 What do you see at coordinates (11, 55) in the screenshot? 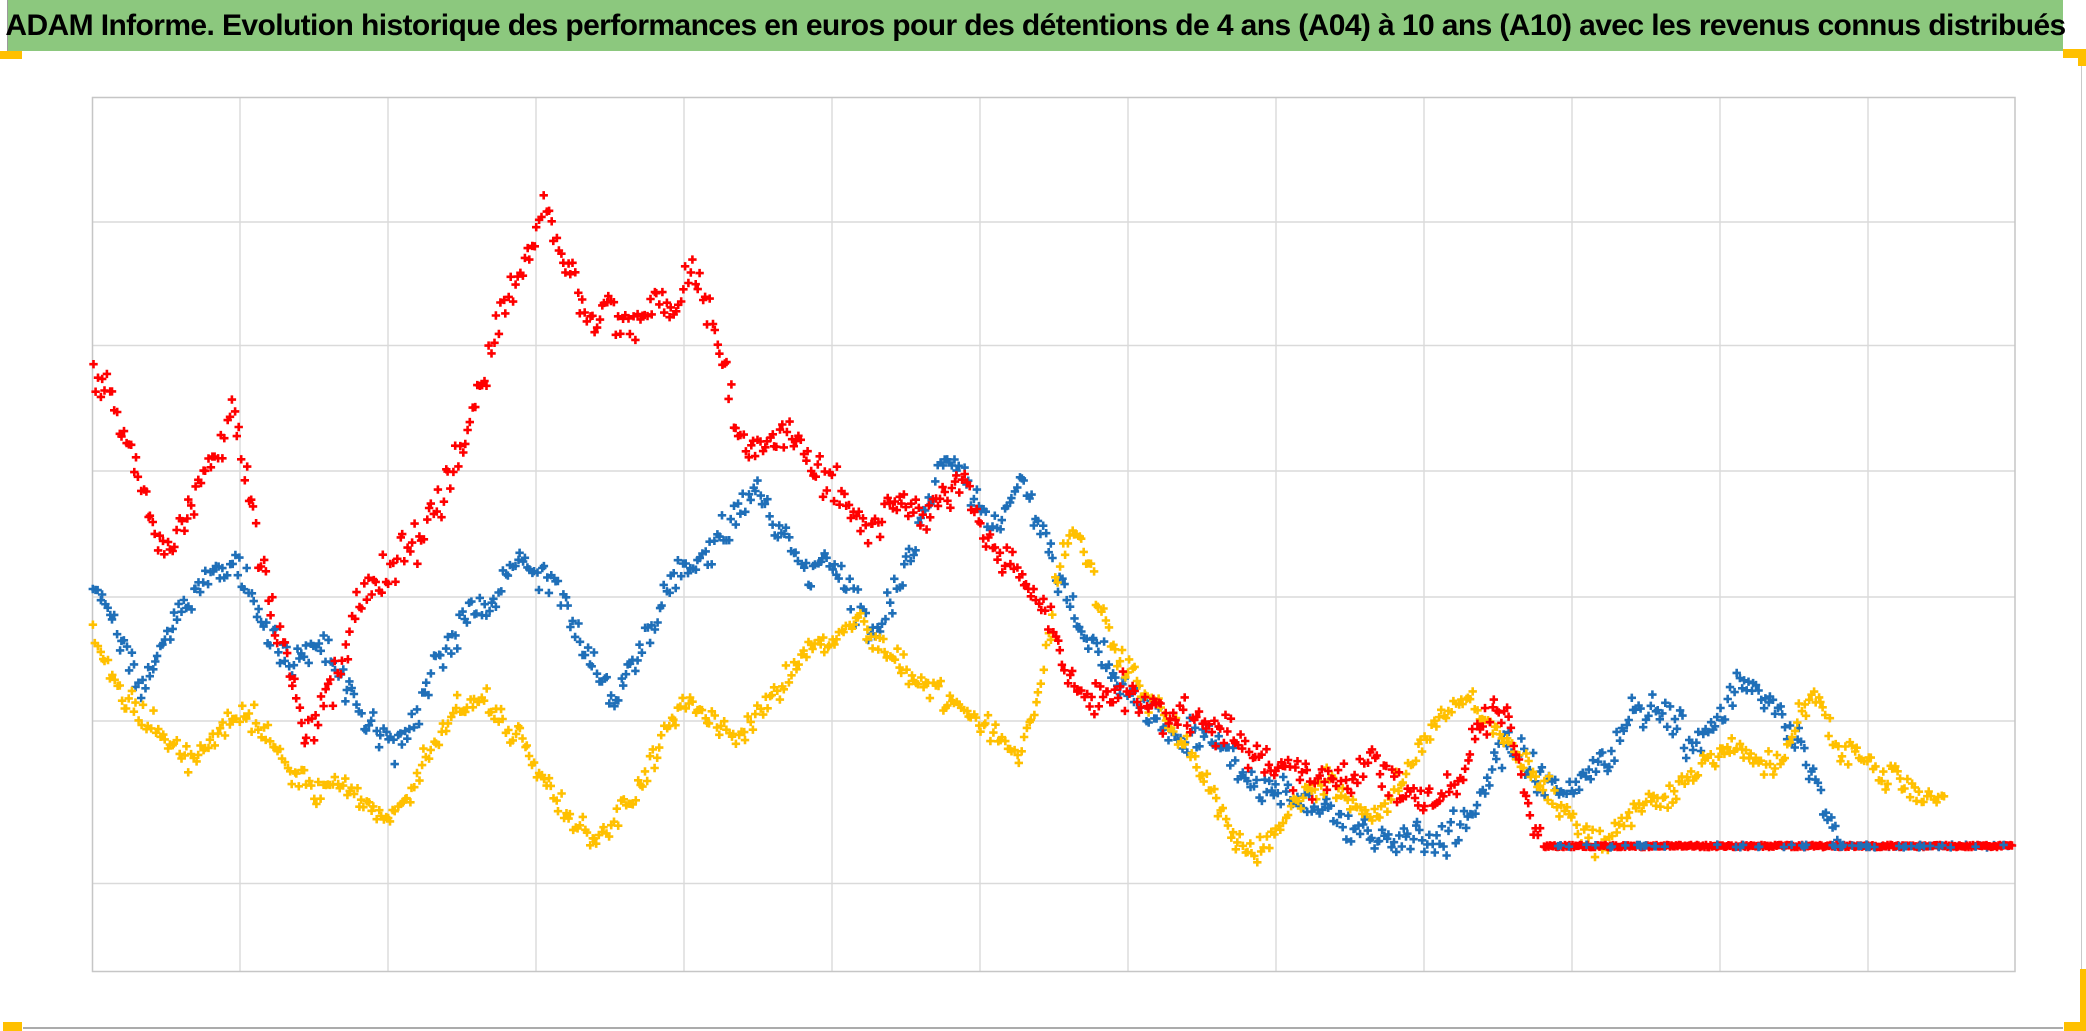
I see `selection-handle-top-left` at bounding box center [11, 55].